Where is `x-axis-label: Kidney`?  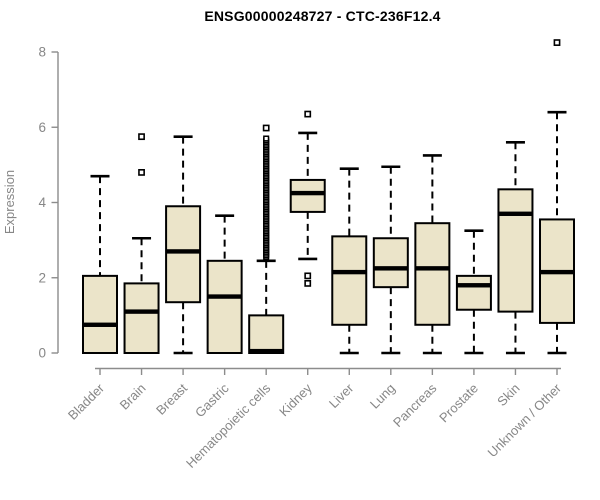 x-axis-label: Kidney is located at coordinates (295, 399).